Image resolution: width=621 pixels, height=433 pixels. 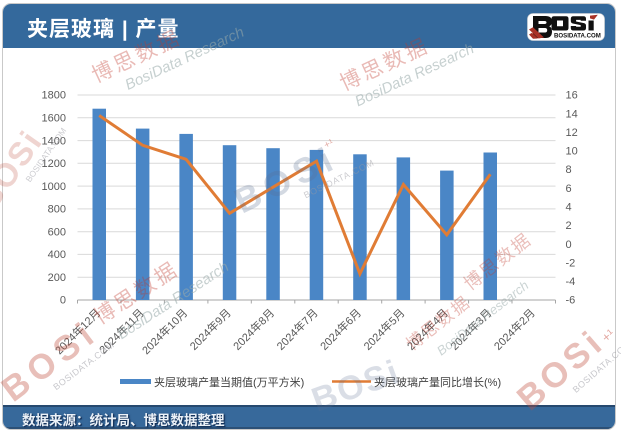 I want to click on svg-text: 2024年3月, so click(x=470, y=329).